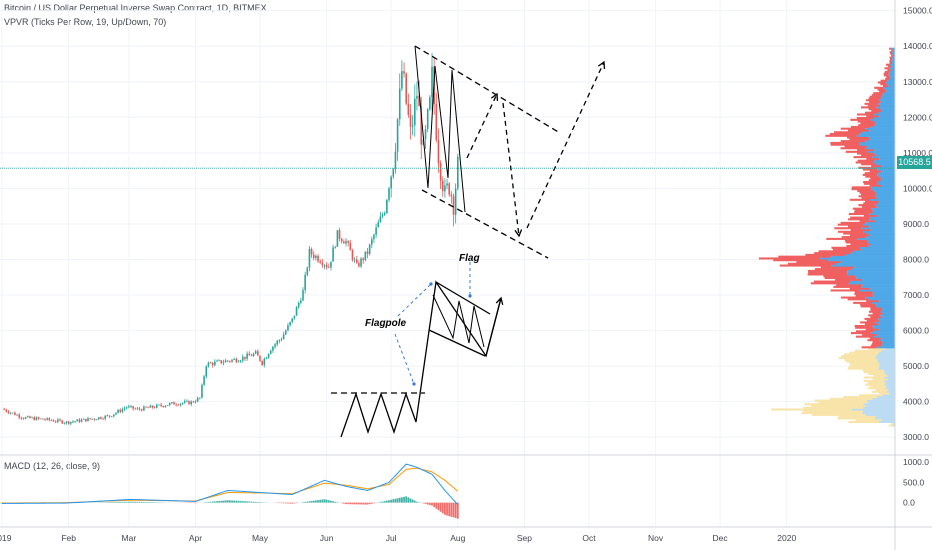 The width and height of the screenshot is (932, 550). I want to click on price-tick-label: 13000.0, so click(917, 82).